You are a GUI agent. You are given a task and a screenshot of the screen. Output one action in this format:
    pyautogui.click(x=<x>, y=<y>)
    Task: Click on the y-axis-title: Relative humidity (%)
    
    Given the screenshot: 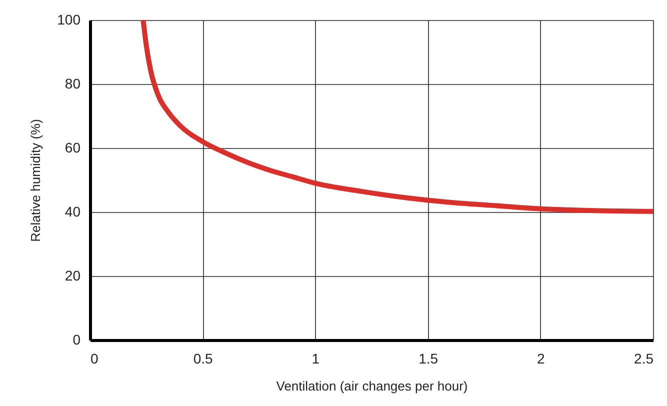 What is the action you would take?
    pyautogui.click(x=36, y=180)
    